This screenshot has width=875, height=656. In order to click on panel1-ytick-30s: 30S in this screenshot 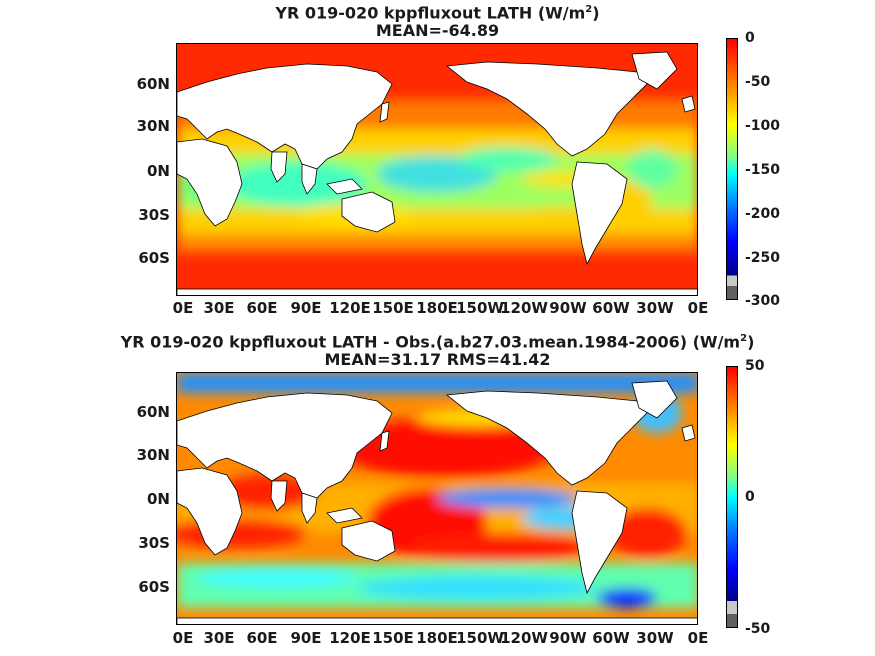, I will do `click(154, 215)`.